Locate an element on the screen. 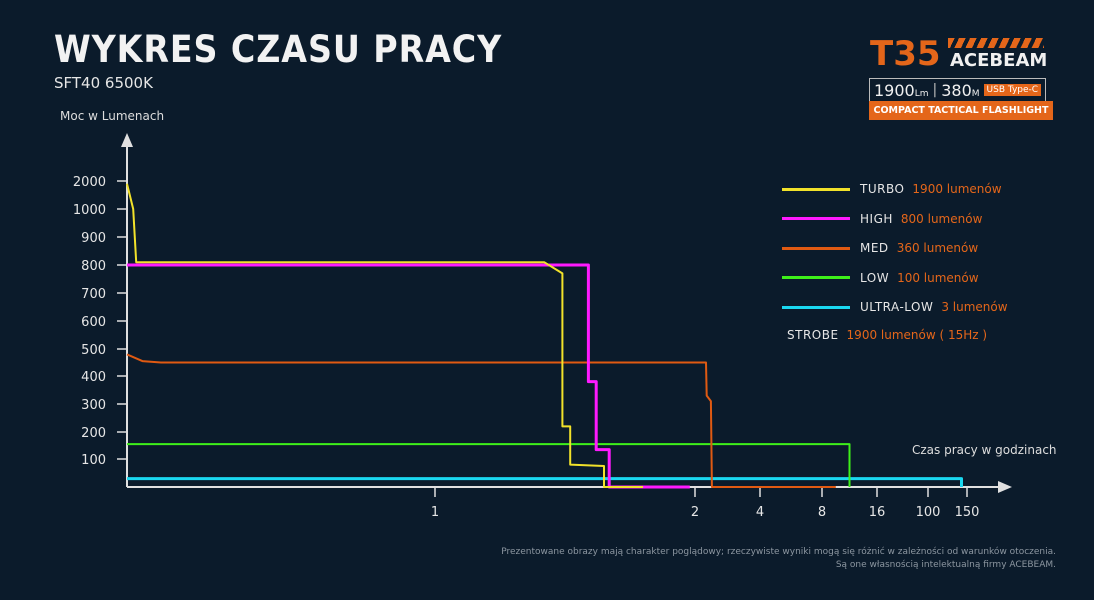 Image resolution: width=1094 pixels, height=600 pixels. legend-item-turbo: TURBO 1900 lumenów is located at coordinates (892, 189).